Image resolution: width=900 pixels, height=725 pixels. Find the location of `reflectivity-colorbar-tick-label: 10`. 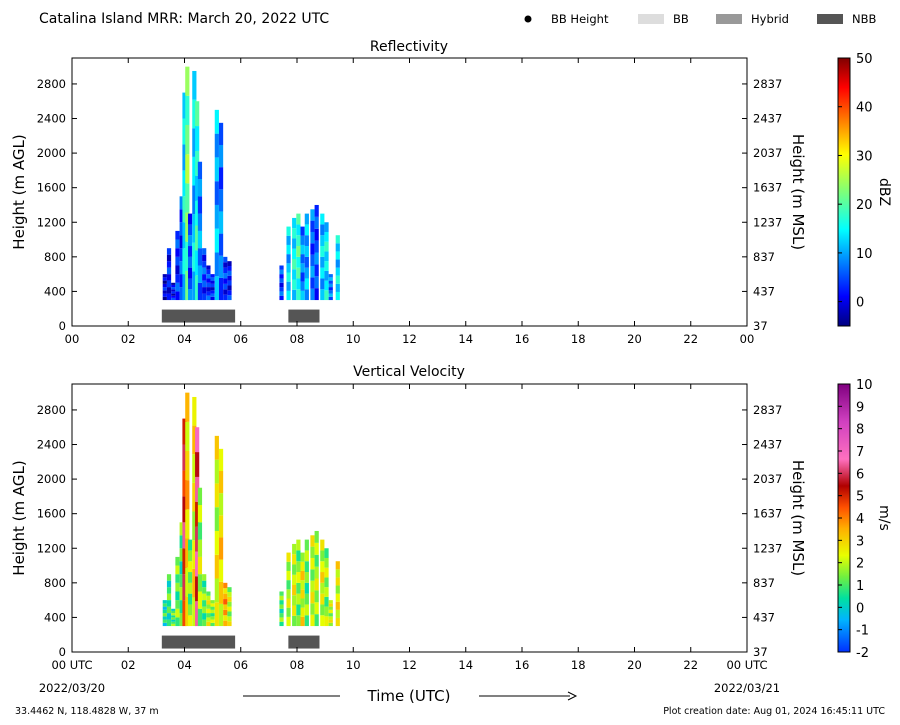

reflectivity-colorbar-tick-label: 10 is located at coordinates (864, 254).